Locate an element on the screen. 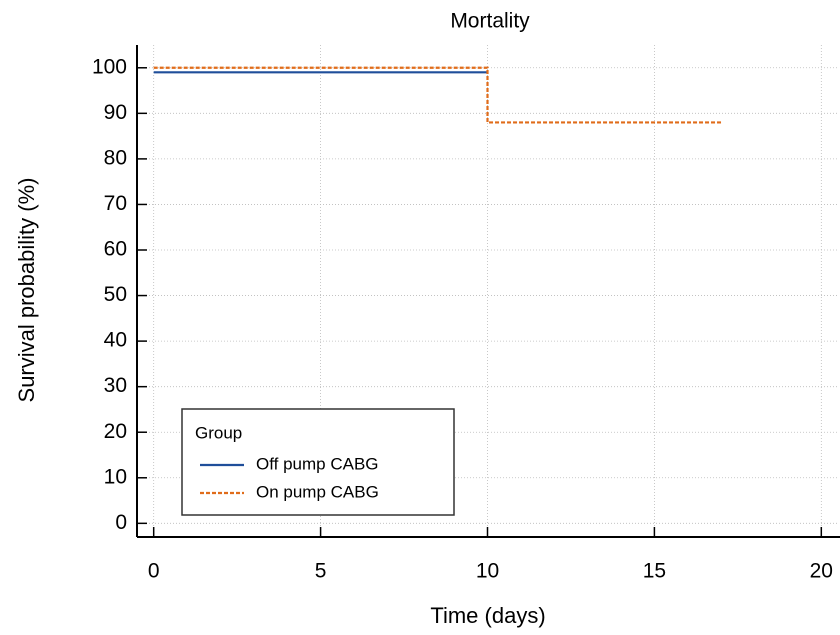 The width and height of the screenshot is (840, 635). legend-label: Off pump CABG is located at coordinates (317, 463).